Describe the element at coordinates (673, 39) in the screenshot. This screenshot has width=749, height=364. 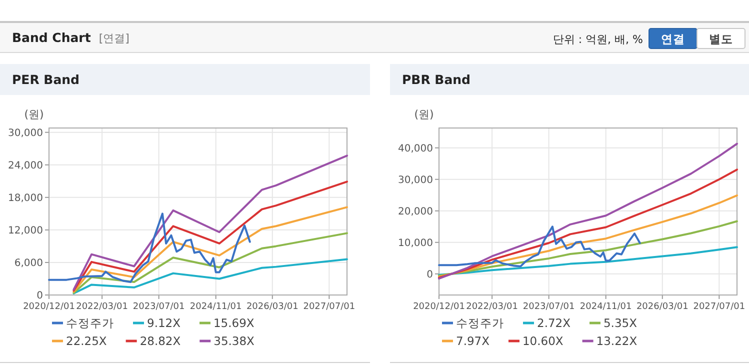
I see `text: 연결` at that location.